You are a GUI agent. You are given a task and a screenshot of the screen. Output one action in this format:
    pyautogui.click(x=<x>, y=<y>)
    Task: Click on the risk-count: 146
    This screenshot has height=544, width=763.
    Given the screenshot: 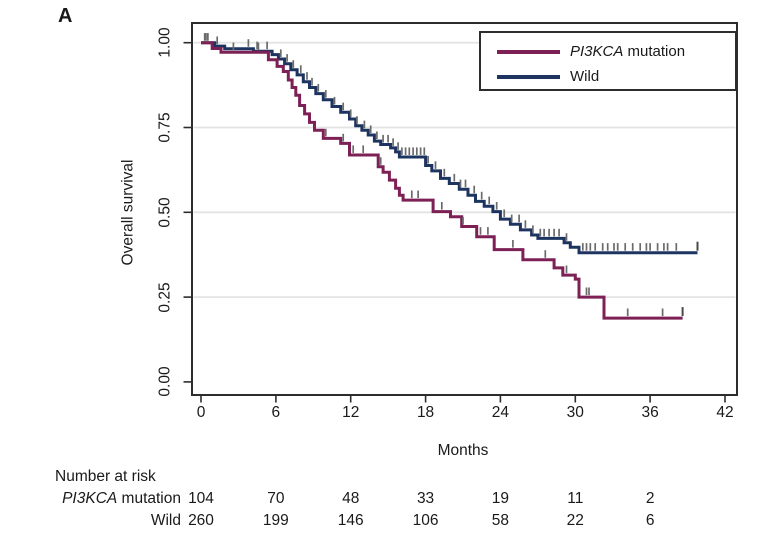 What is the action you would take?
    pyautogui.click(x=350, y=520)
    